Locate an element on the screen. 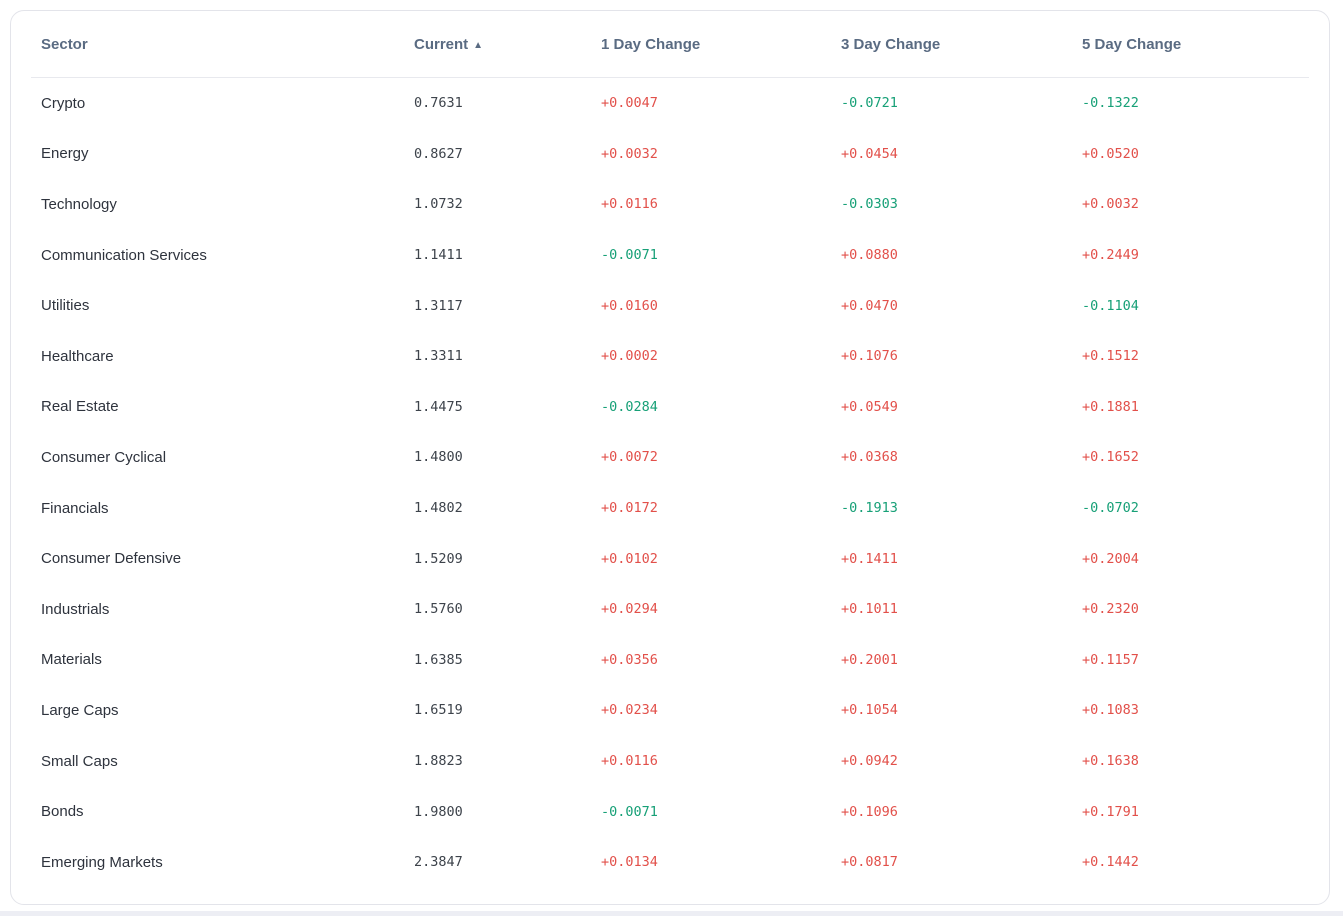 The width and height of the screenshot is (1343, 916). table-row: Materials 1.6385 +0.0356 +0.2001 +0.1157 is located at coordinates (670, 660).